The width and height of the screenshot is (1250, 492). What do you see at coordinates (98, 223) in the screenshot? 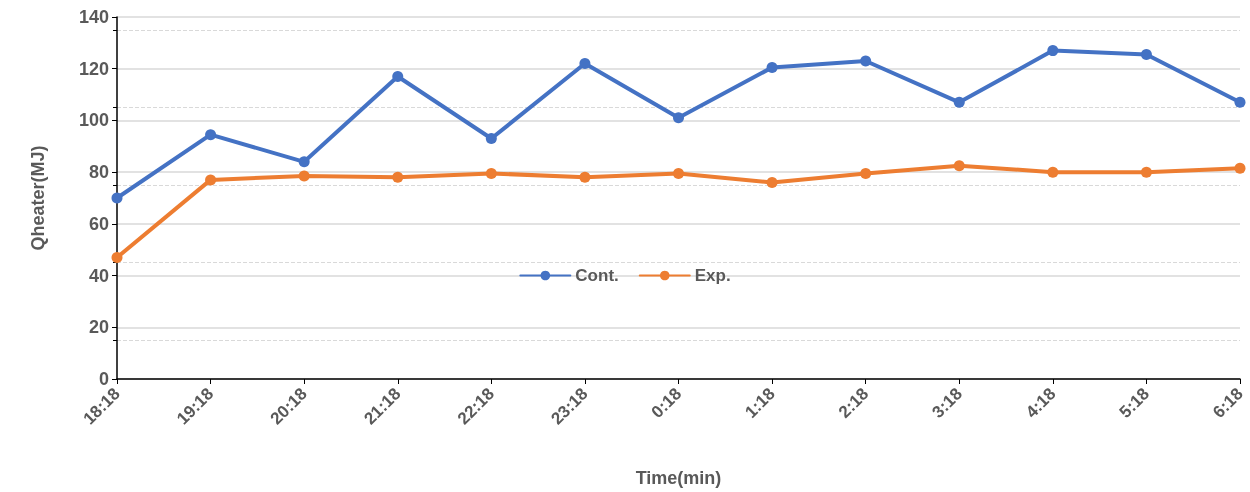
I see `y-tick-label: 60` at bounding box center [98, 223].